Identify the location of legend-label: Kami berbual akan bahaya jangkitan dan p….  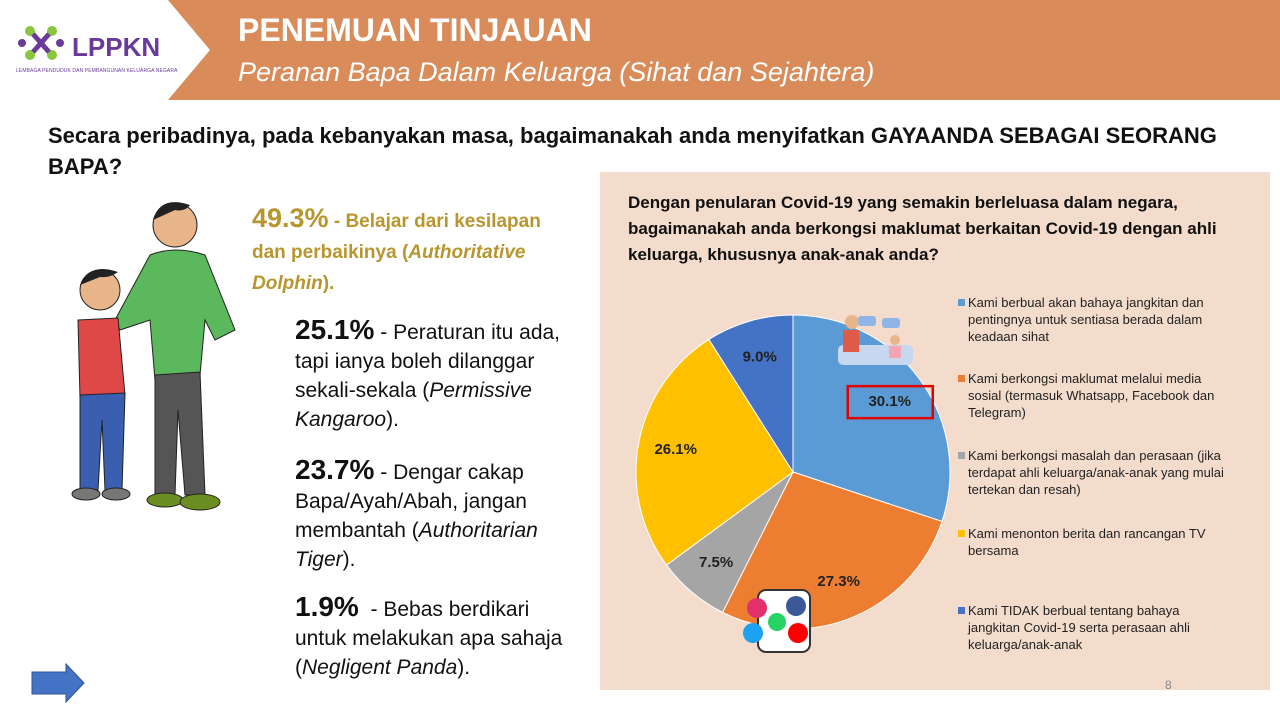
(1086, 319).